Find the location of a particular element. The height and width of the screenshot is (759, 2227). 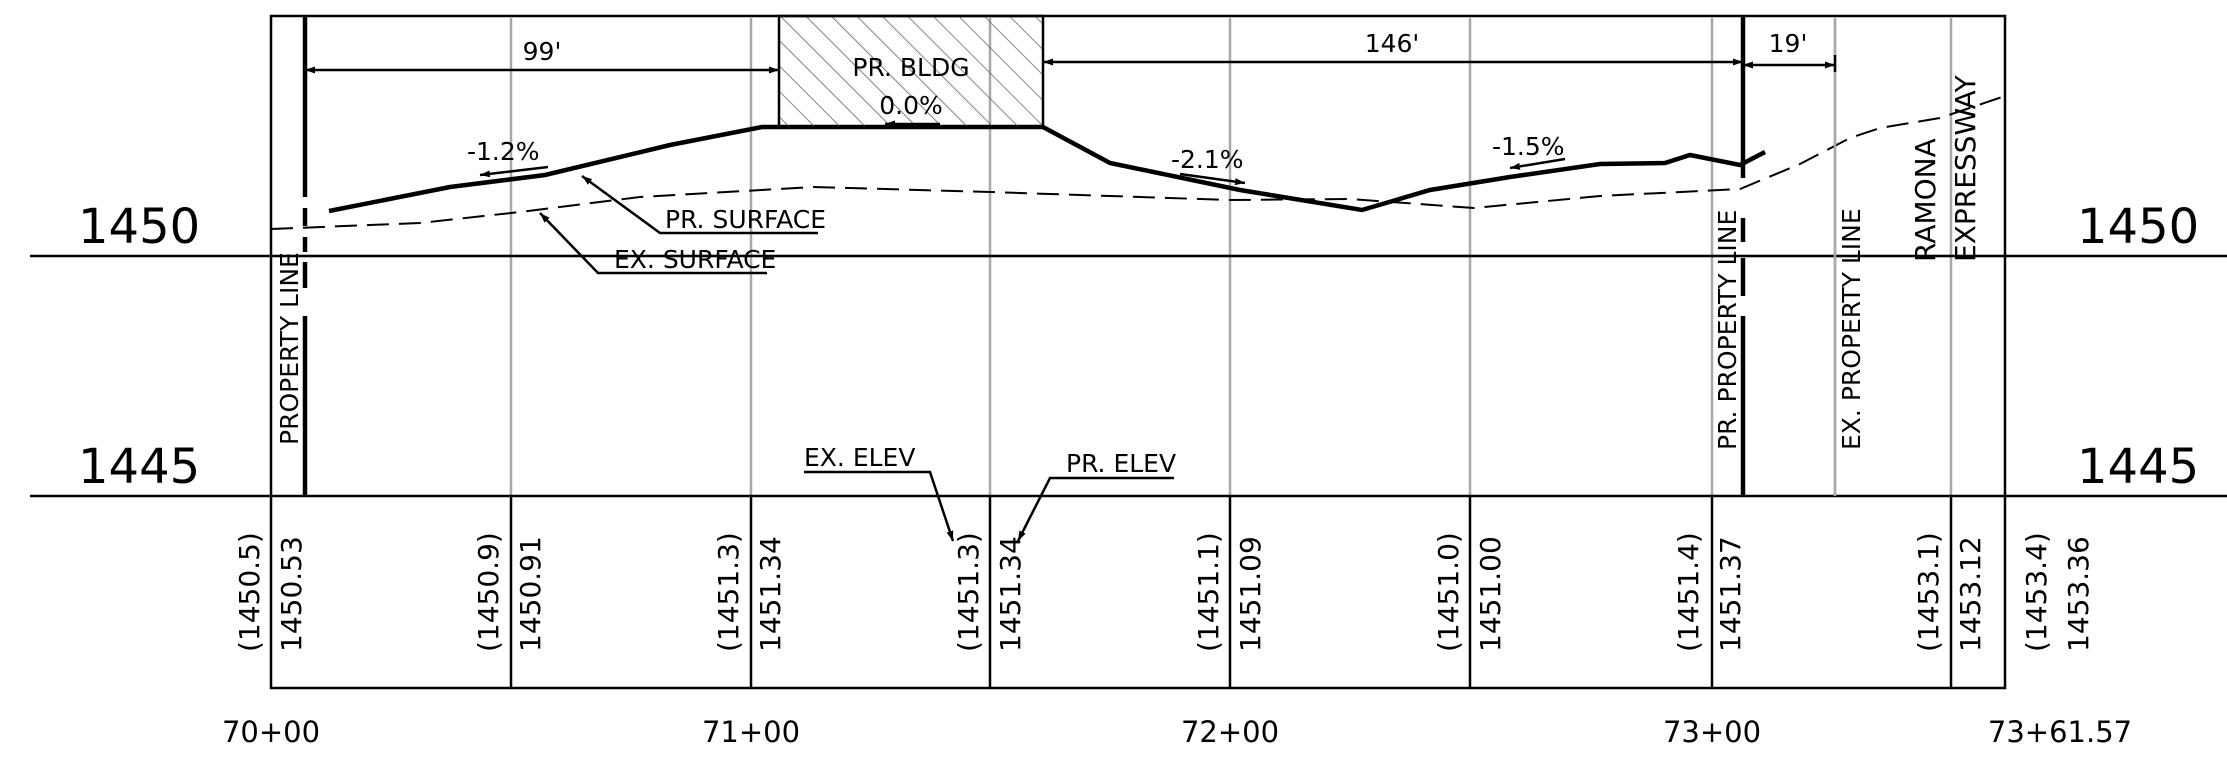

property-line-label: PROPERTY LINE is located at coordinates (289, 348).